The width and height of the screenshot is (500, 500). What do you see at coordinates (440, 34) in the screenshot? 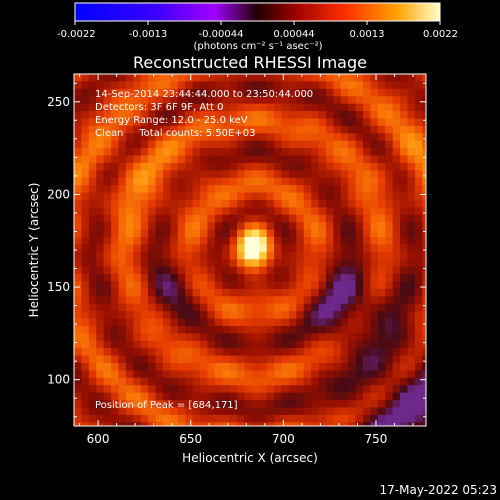
I see `colorbar-tick-label: 0.0022` at bounding box center [440, 34].